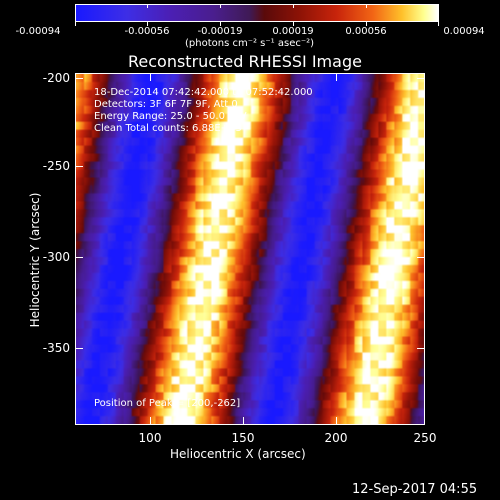  Describe the element at coordinates (56, 78) in the screenshot. I see `y-tick-label: -200` at that location.